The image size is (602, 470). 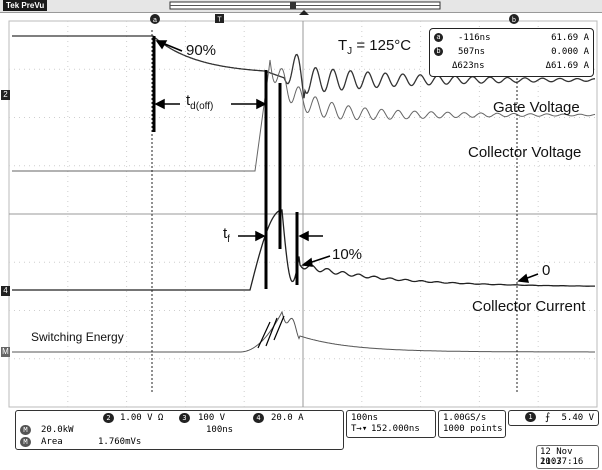 I want to click on math-scale: 20.0kW, so click(x=57, y=430).